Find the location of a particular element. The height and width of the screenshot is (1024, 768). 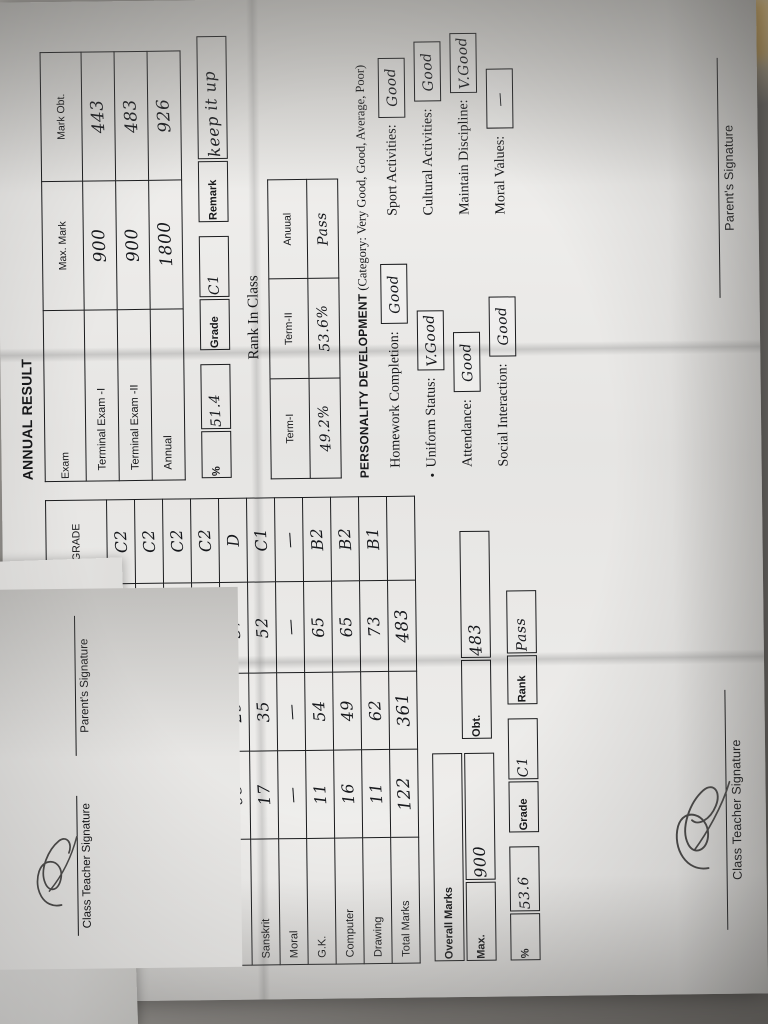

personality-left-cell: Attendance: Good is located at coordinates (467, 341).